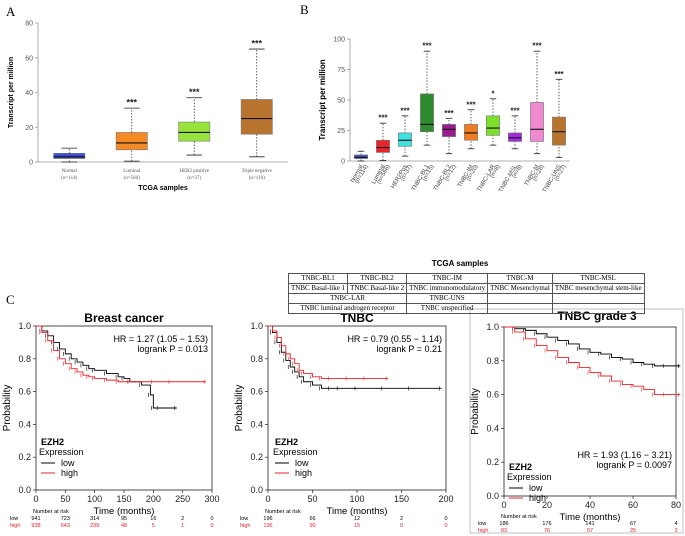 The width and height of the screenshot is (685, 536). What do you see at coordinates (547, 505) in the screenshot?
I see `x-tick-label: 20` at bounding box center [547, 505].